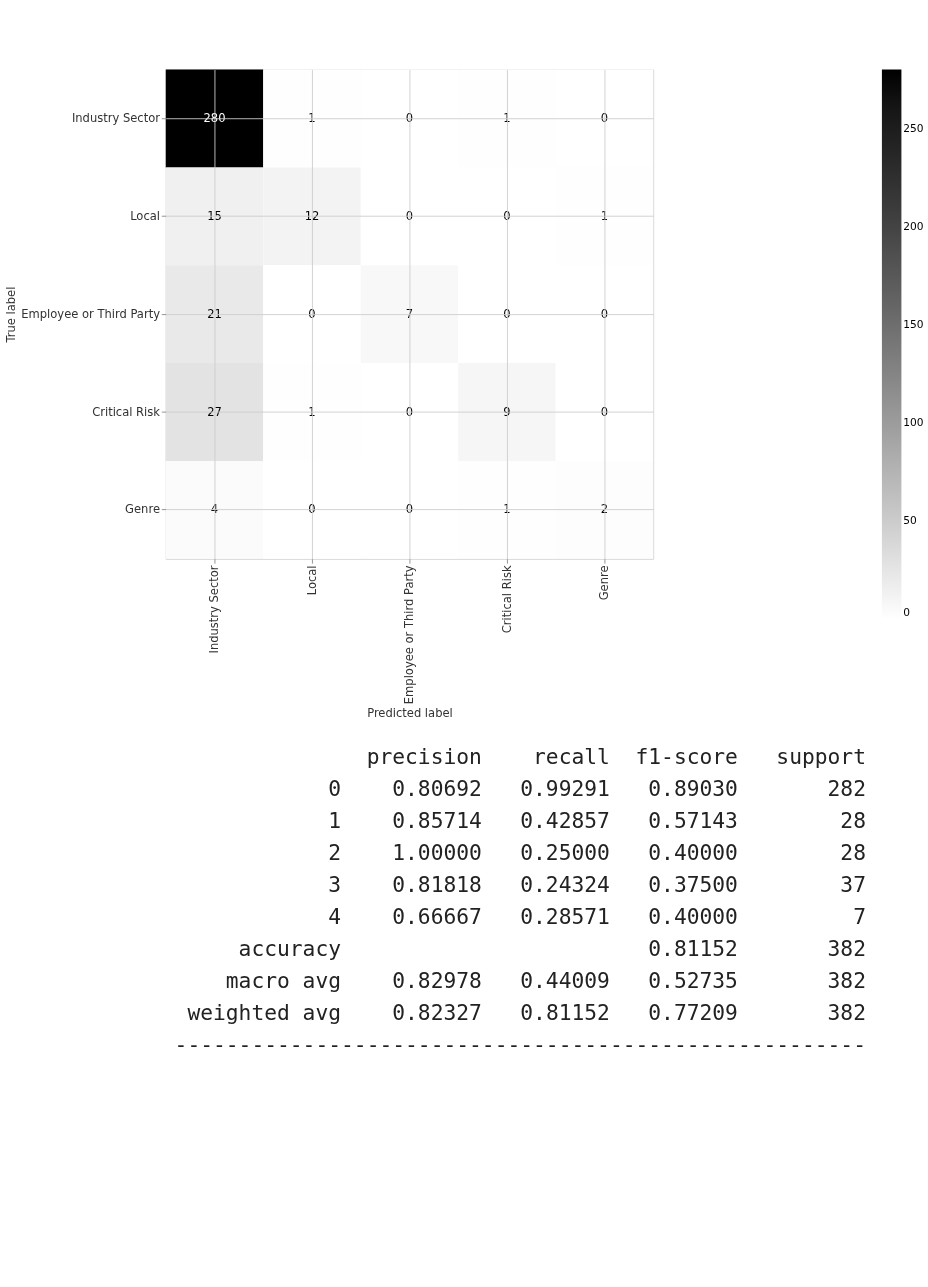 The image size is (928, 1287). Describe the element at coordinates (214, 609) in the screenshot. I see `x-tick-label: Industry Sector` at that location.